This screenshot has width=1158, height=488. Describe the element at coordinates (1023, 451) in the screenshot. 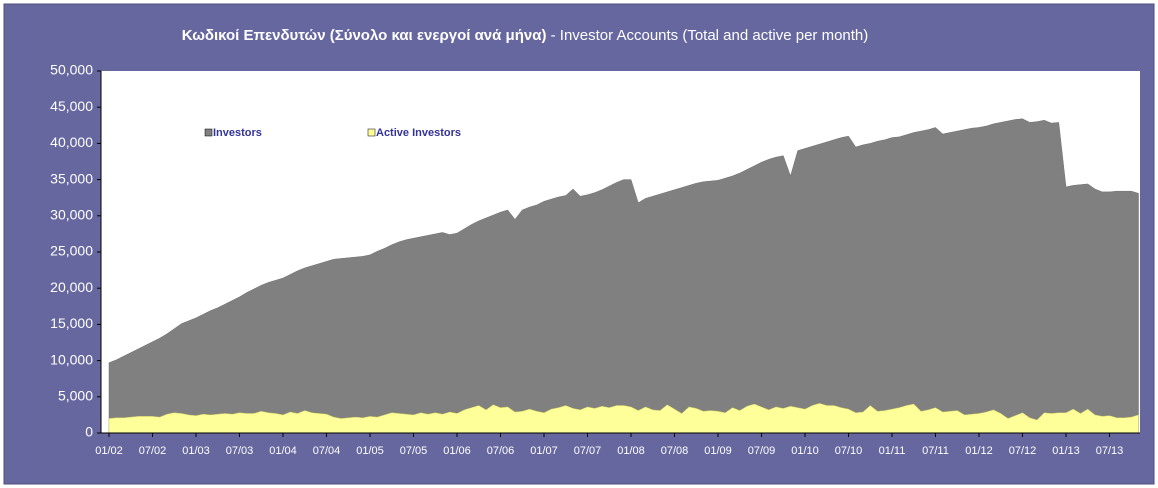

I see `x-tick-label: 07/12` at that location.